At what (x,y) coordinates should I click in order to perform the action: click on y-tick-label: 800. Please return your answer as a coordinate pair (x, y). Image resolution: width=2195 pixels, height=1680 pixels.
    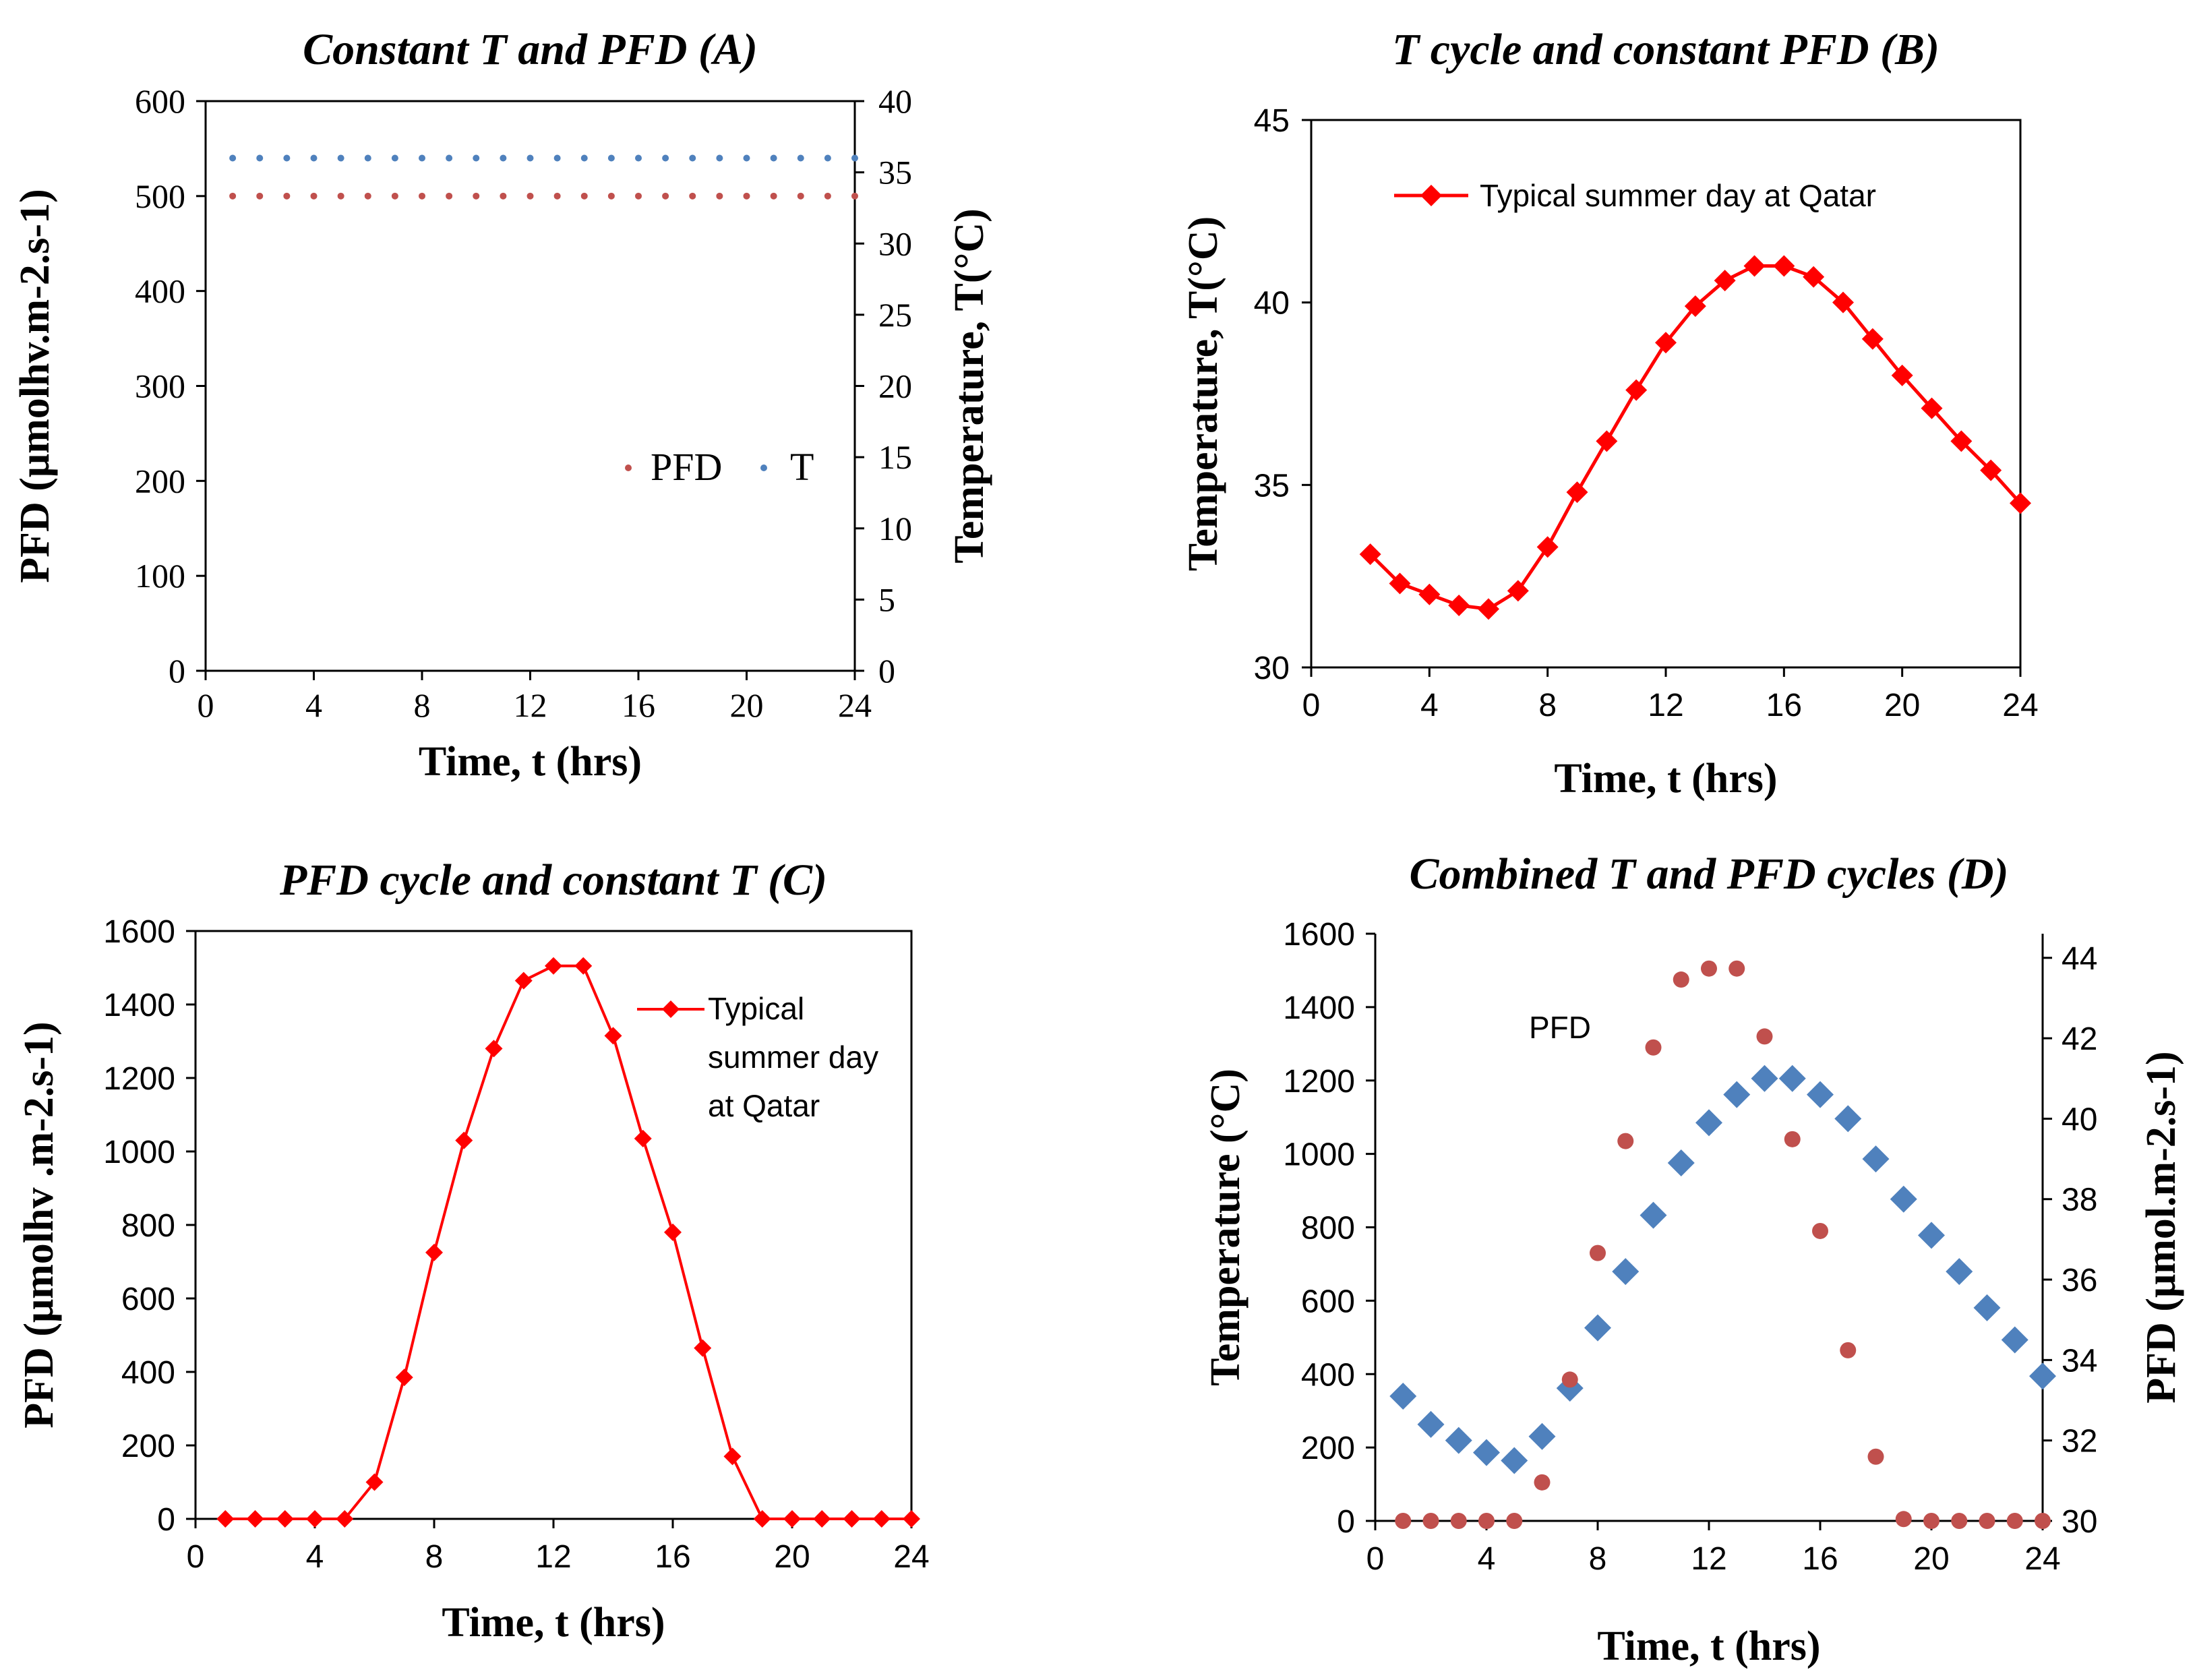
    Looking at the image, I should click on (148, 1226).